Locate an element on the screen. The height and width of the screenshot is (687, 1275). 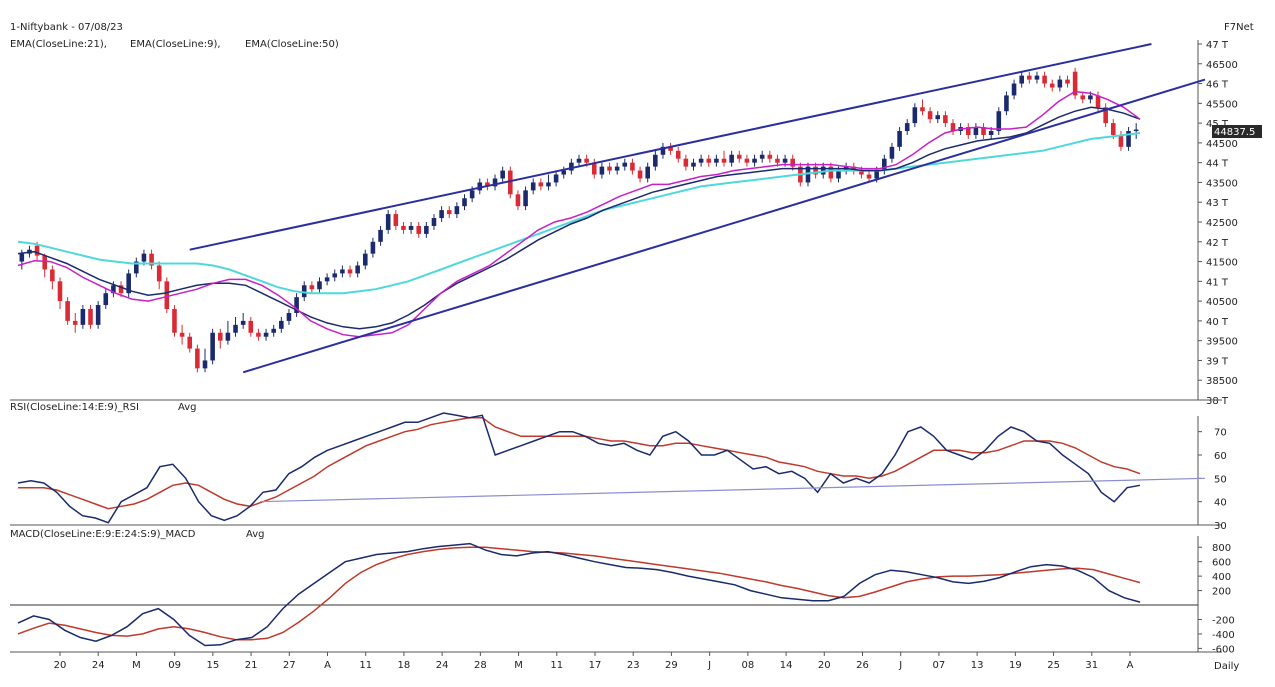
x-tick-label: 23 is located at coordinates (633, 665).